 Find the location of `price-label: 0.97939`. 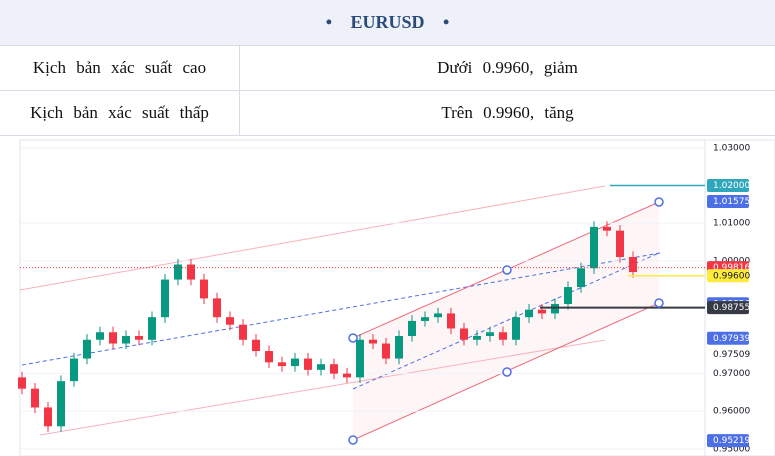

price-label: 0.97939 is located at coordinates (731, 339).